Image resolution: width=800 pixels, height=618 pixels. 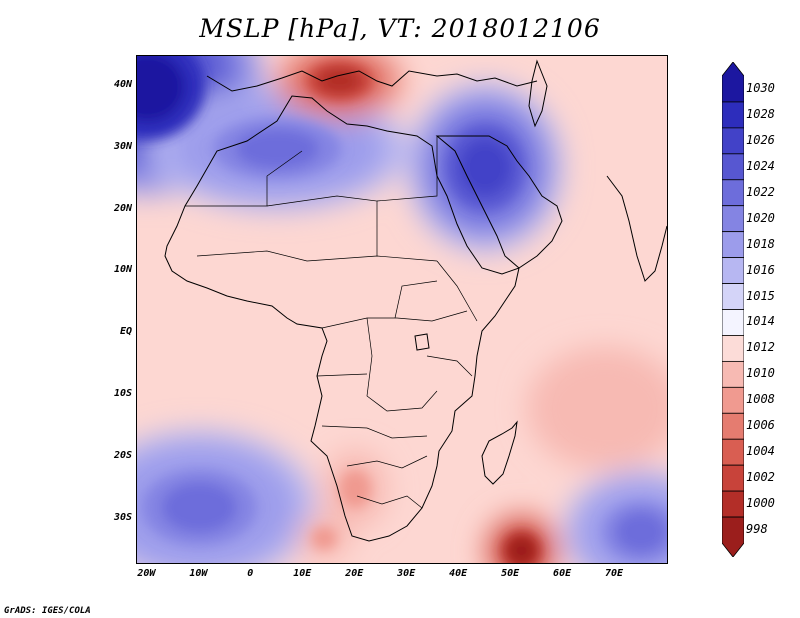 I want to click on colorbar-level-label: 1000, so click(x=760, y=503).